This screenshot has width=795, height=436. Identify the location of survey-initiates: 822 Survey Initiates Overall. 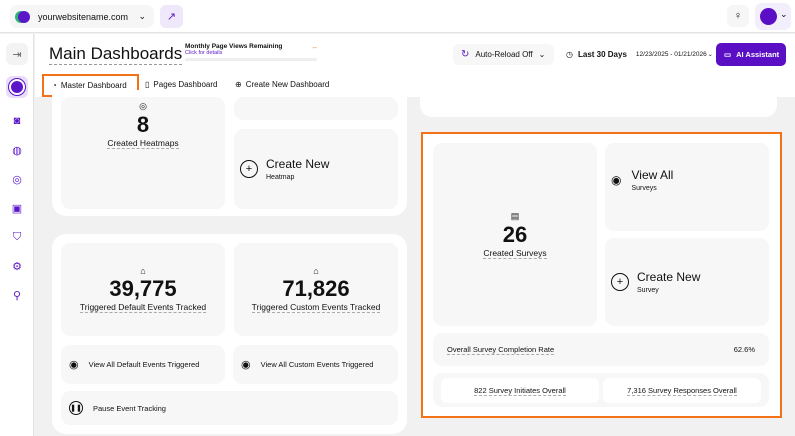
(520, 390).